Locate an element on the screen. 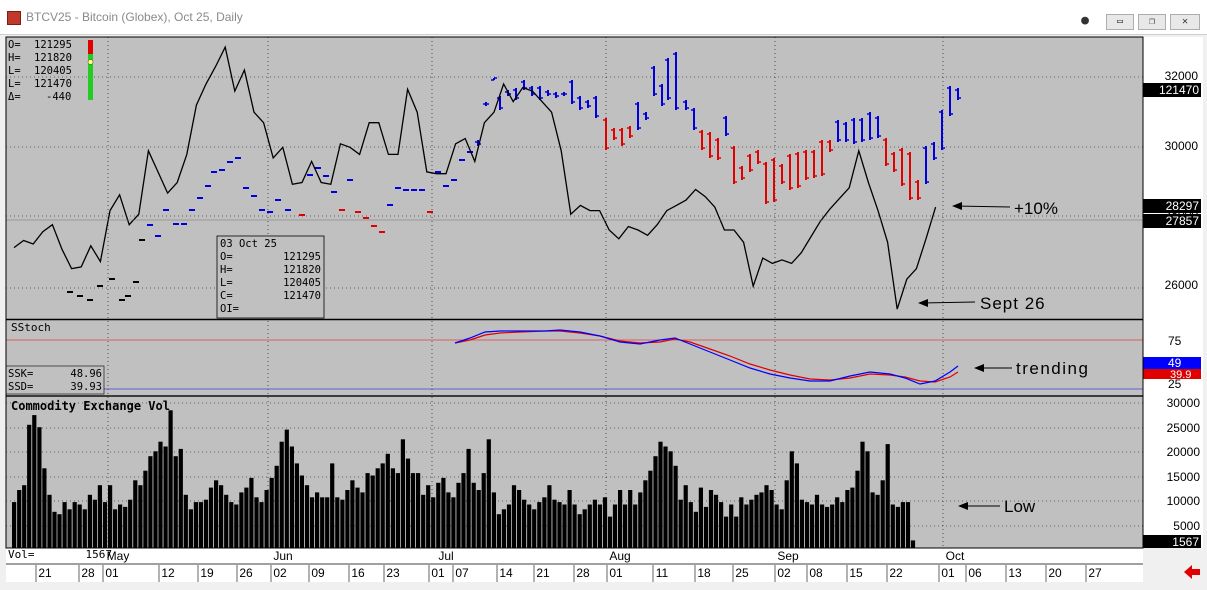 The height and width of the screenshot is (590, 1207). annotation-plus10: +10% is located at coordinates (1036, 208).